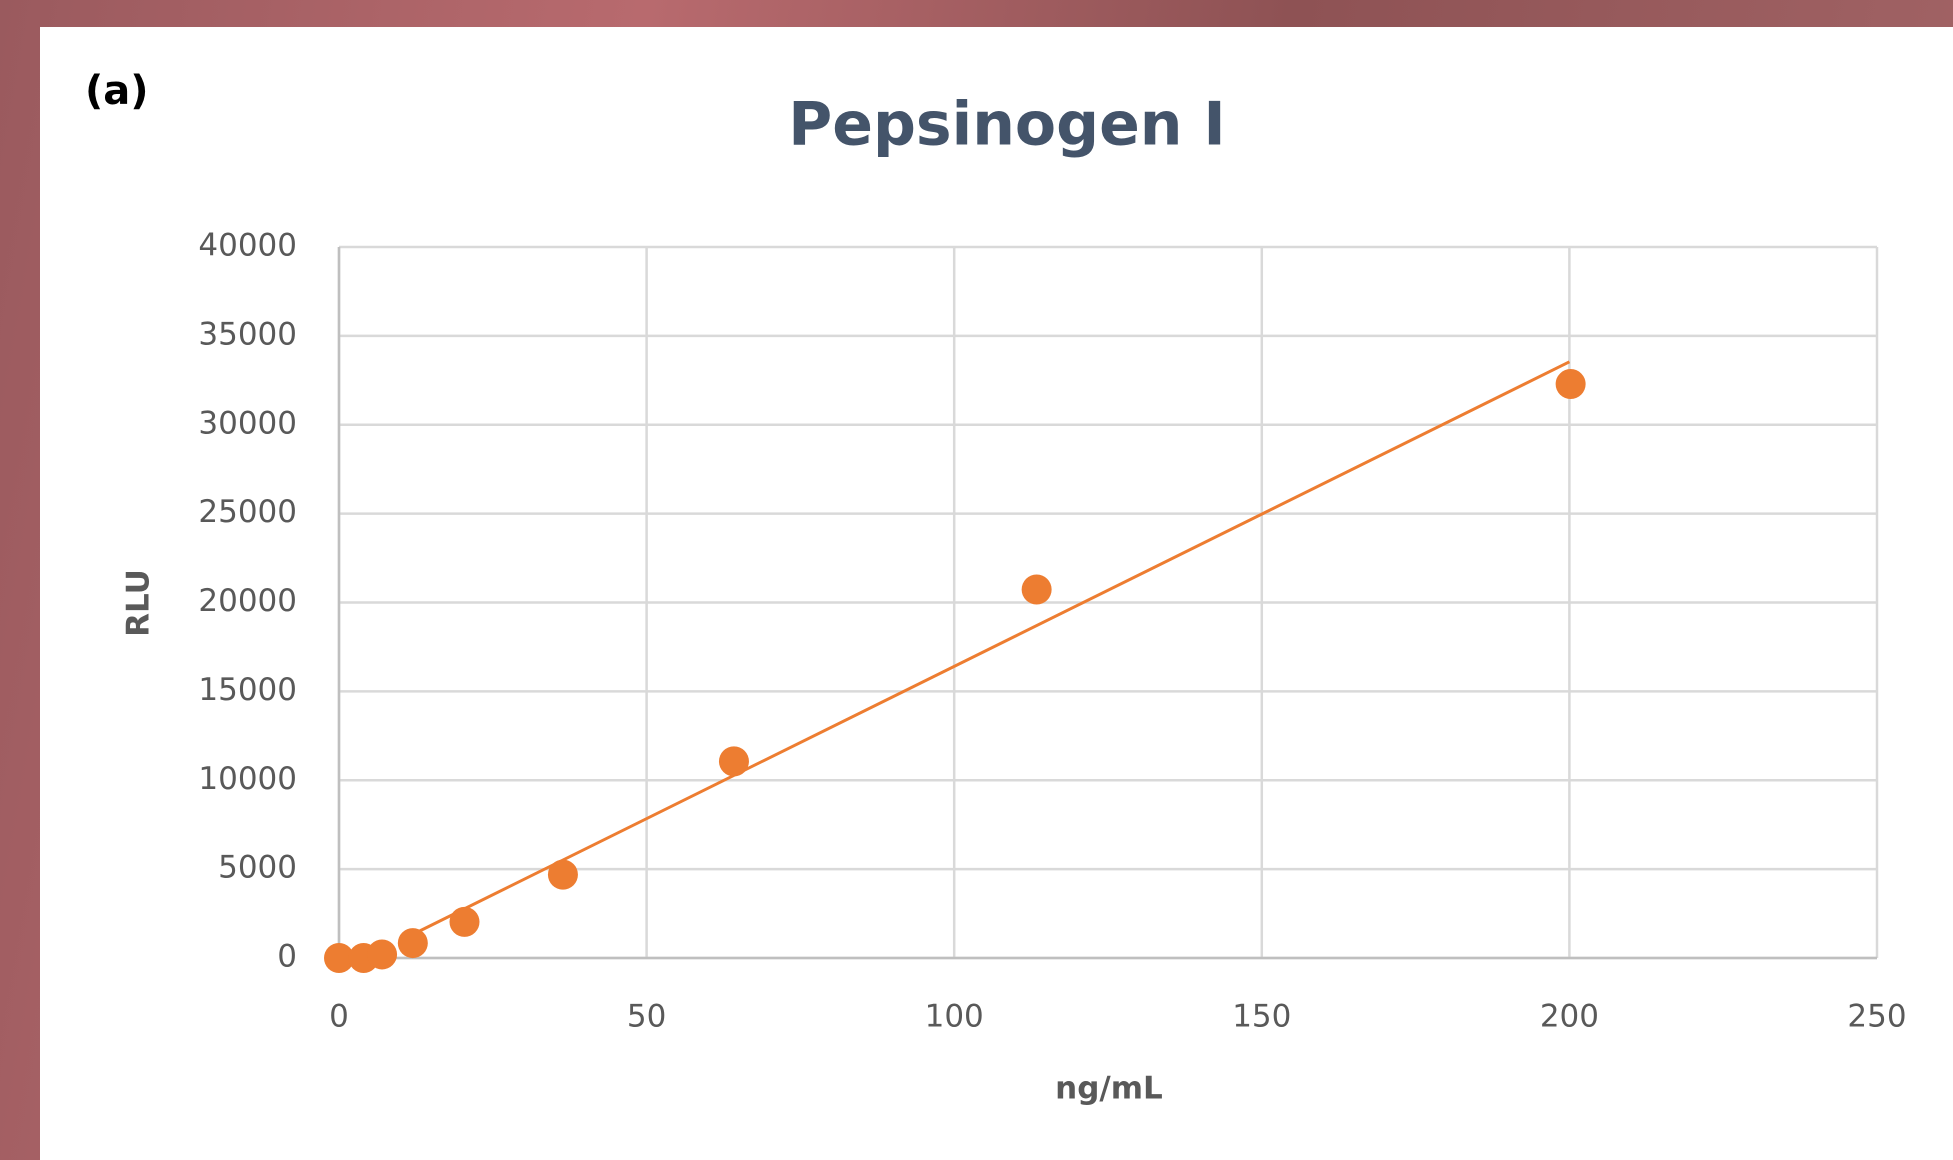  I want to click on x-tick-label: 0, so click(339, 1017).